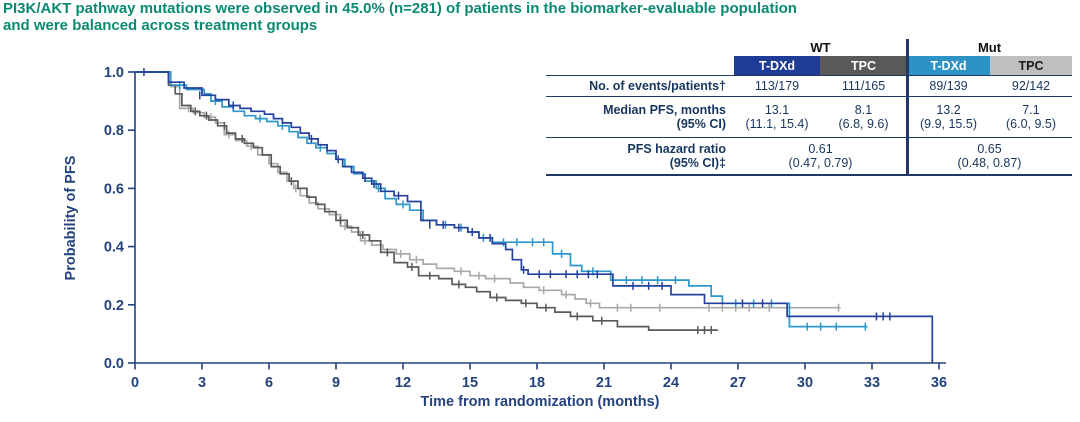  Describe the element at coordinates (114, 73) in the screenshot. I see `y-tick-label: 1.0` at that location.